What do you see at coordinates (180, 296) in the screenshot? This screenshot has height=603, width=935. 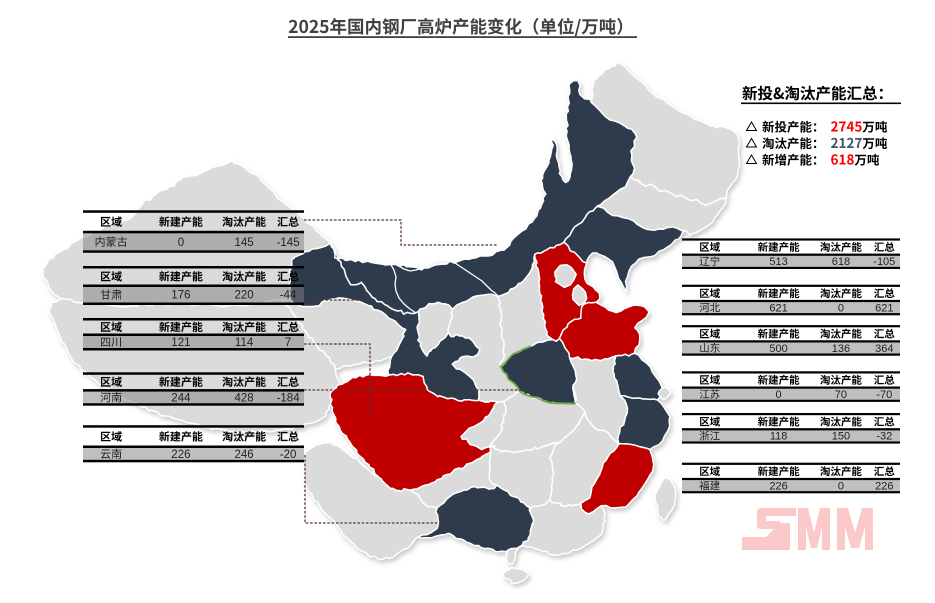 I see `svg-text: 176` at bounding box center [180, 296].